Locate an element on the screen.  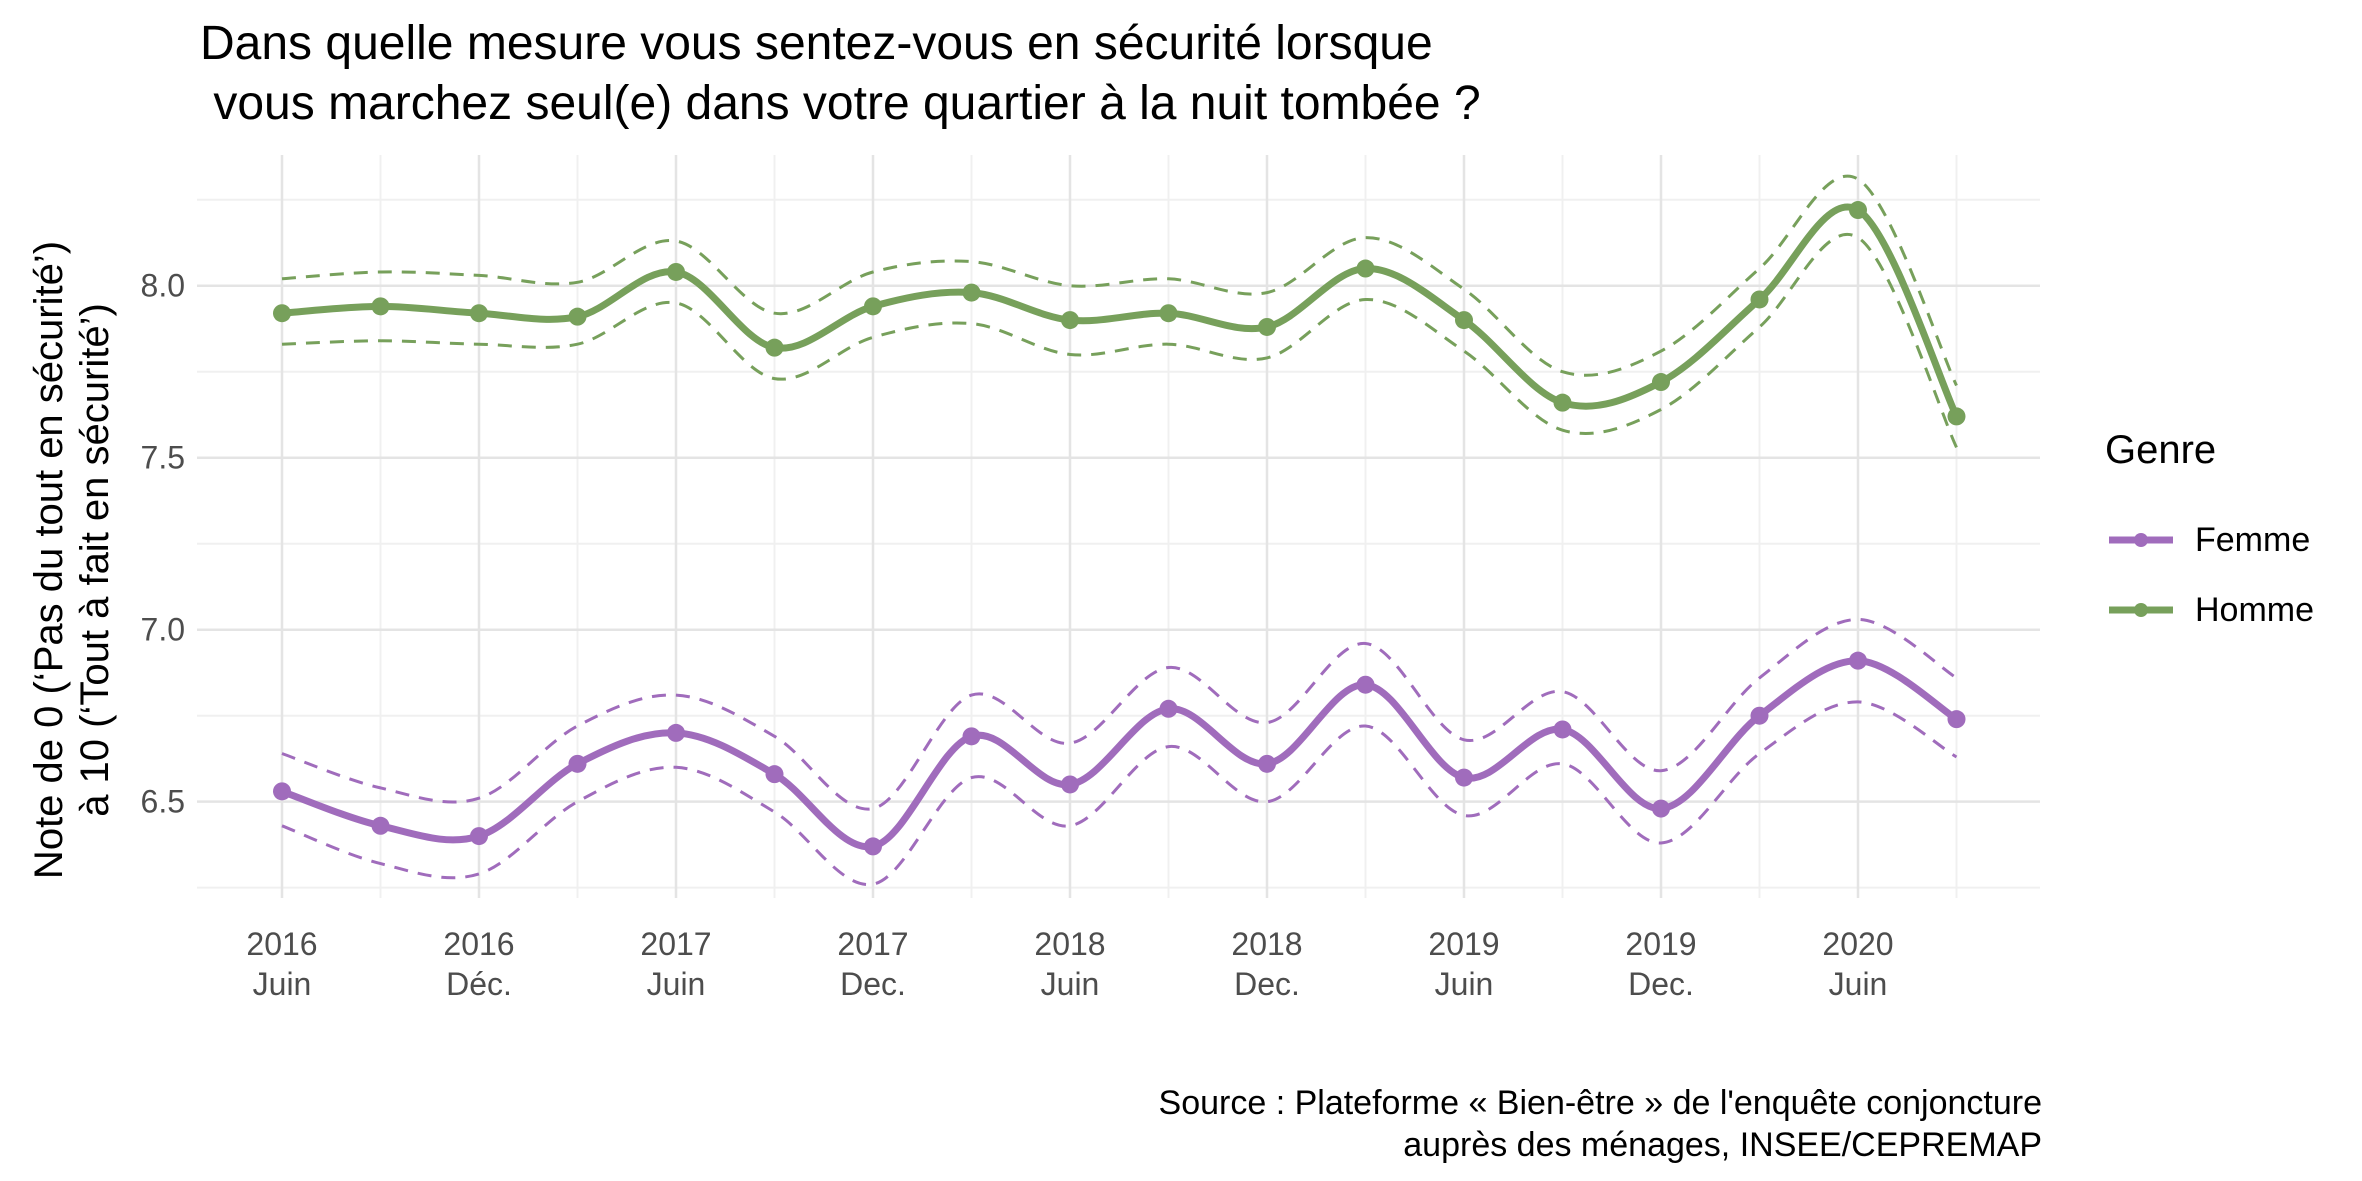
series-line-femme is located at coordinates (1119, 754).